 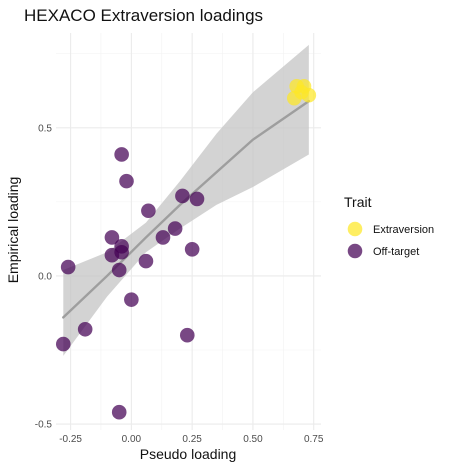 I want to click on legend-key-off-target, so click(x=355, y=251).